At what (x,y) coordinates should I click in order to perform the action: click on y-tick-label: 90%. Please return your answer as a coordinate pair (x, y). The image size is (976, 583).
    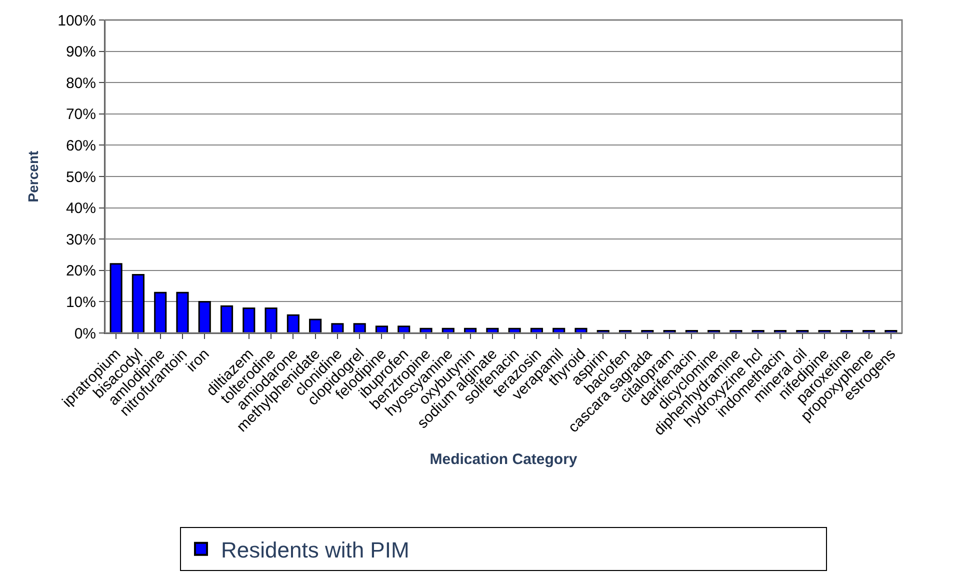
    Looking at the image, I should click on (81, 52).